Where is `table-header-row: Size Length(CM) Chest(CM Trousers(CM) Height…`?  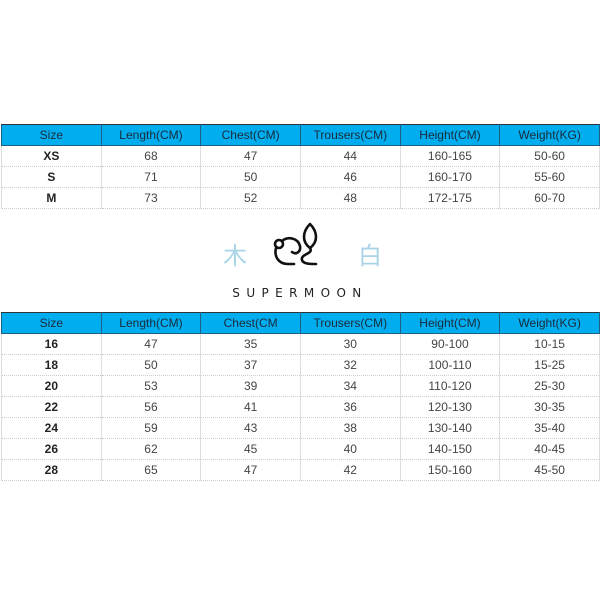
table-header-row: Size Length(CM) Chest(CM Trousers(CM) Height… is located at coordinates (300, 323).